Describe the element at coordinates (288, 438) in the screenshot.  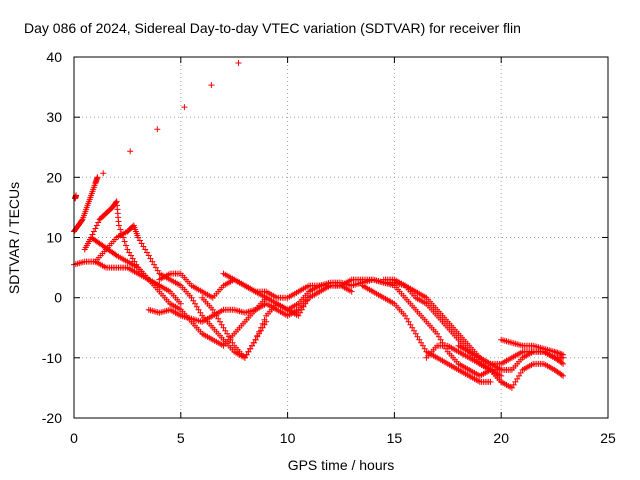
I see `x-tick-label: 10` at that location.